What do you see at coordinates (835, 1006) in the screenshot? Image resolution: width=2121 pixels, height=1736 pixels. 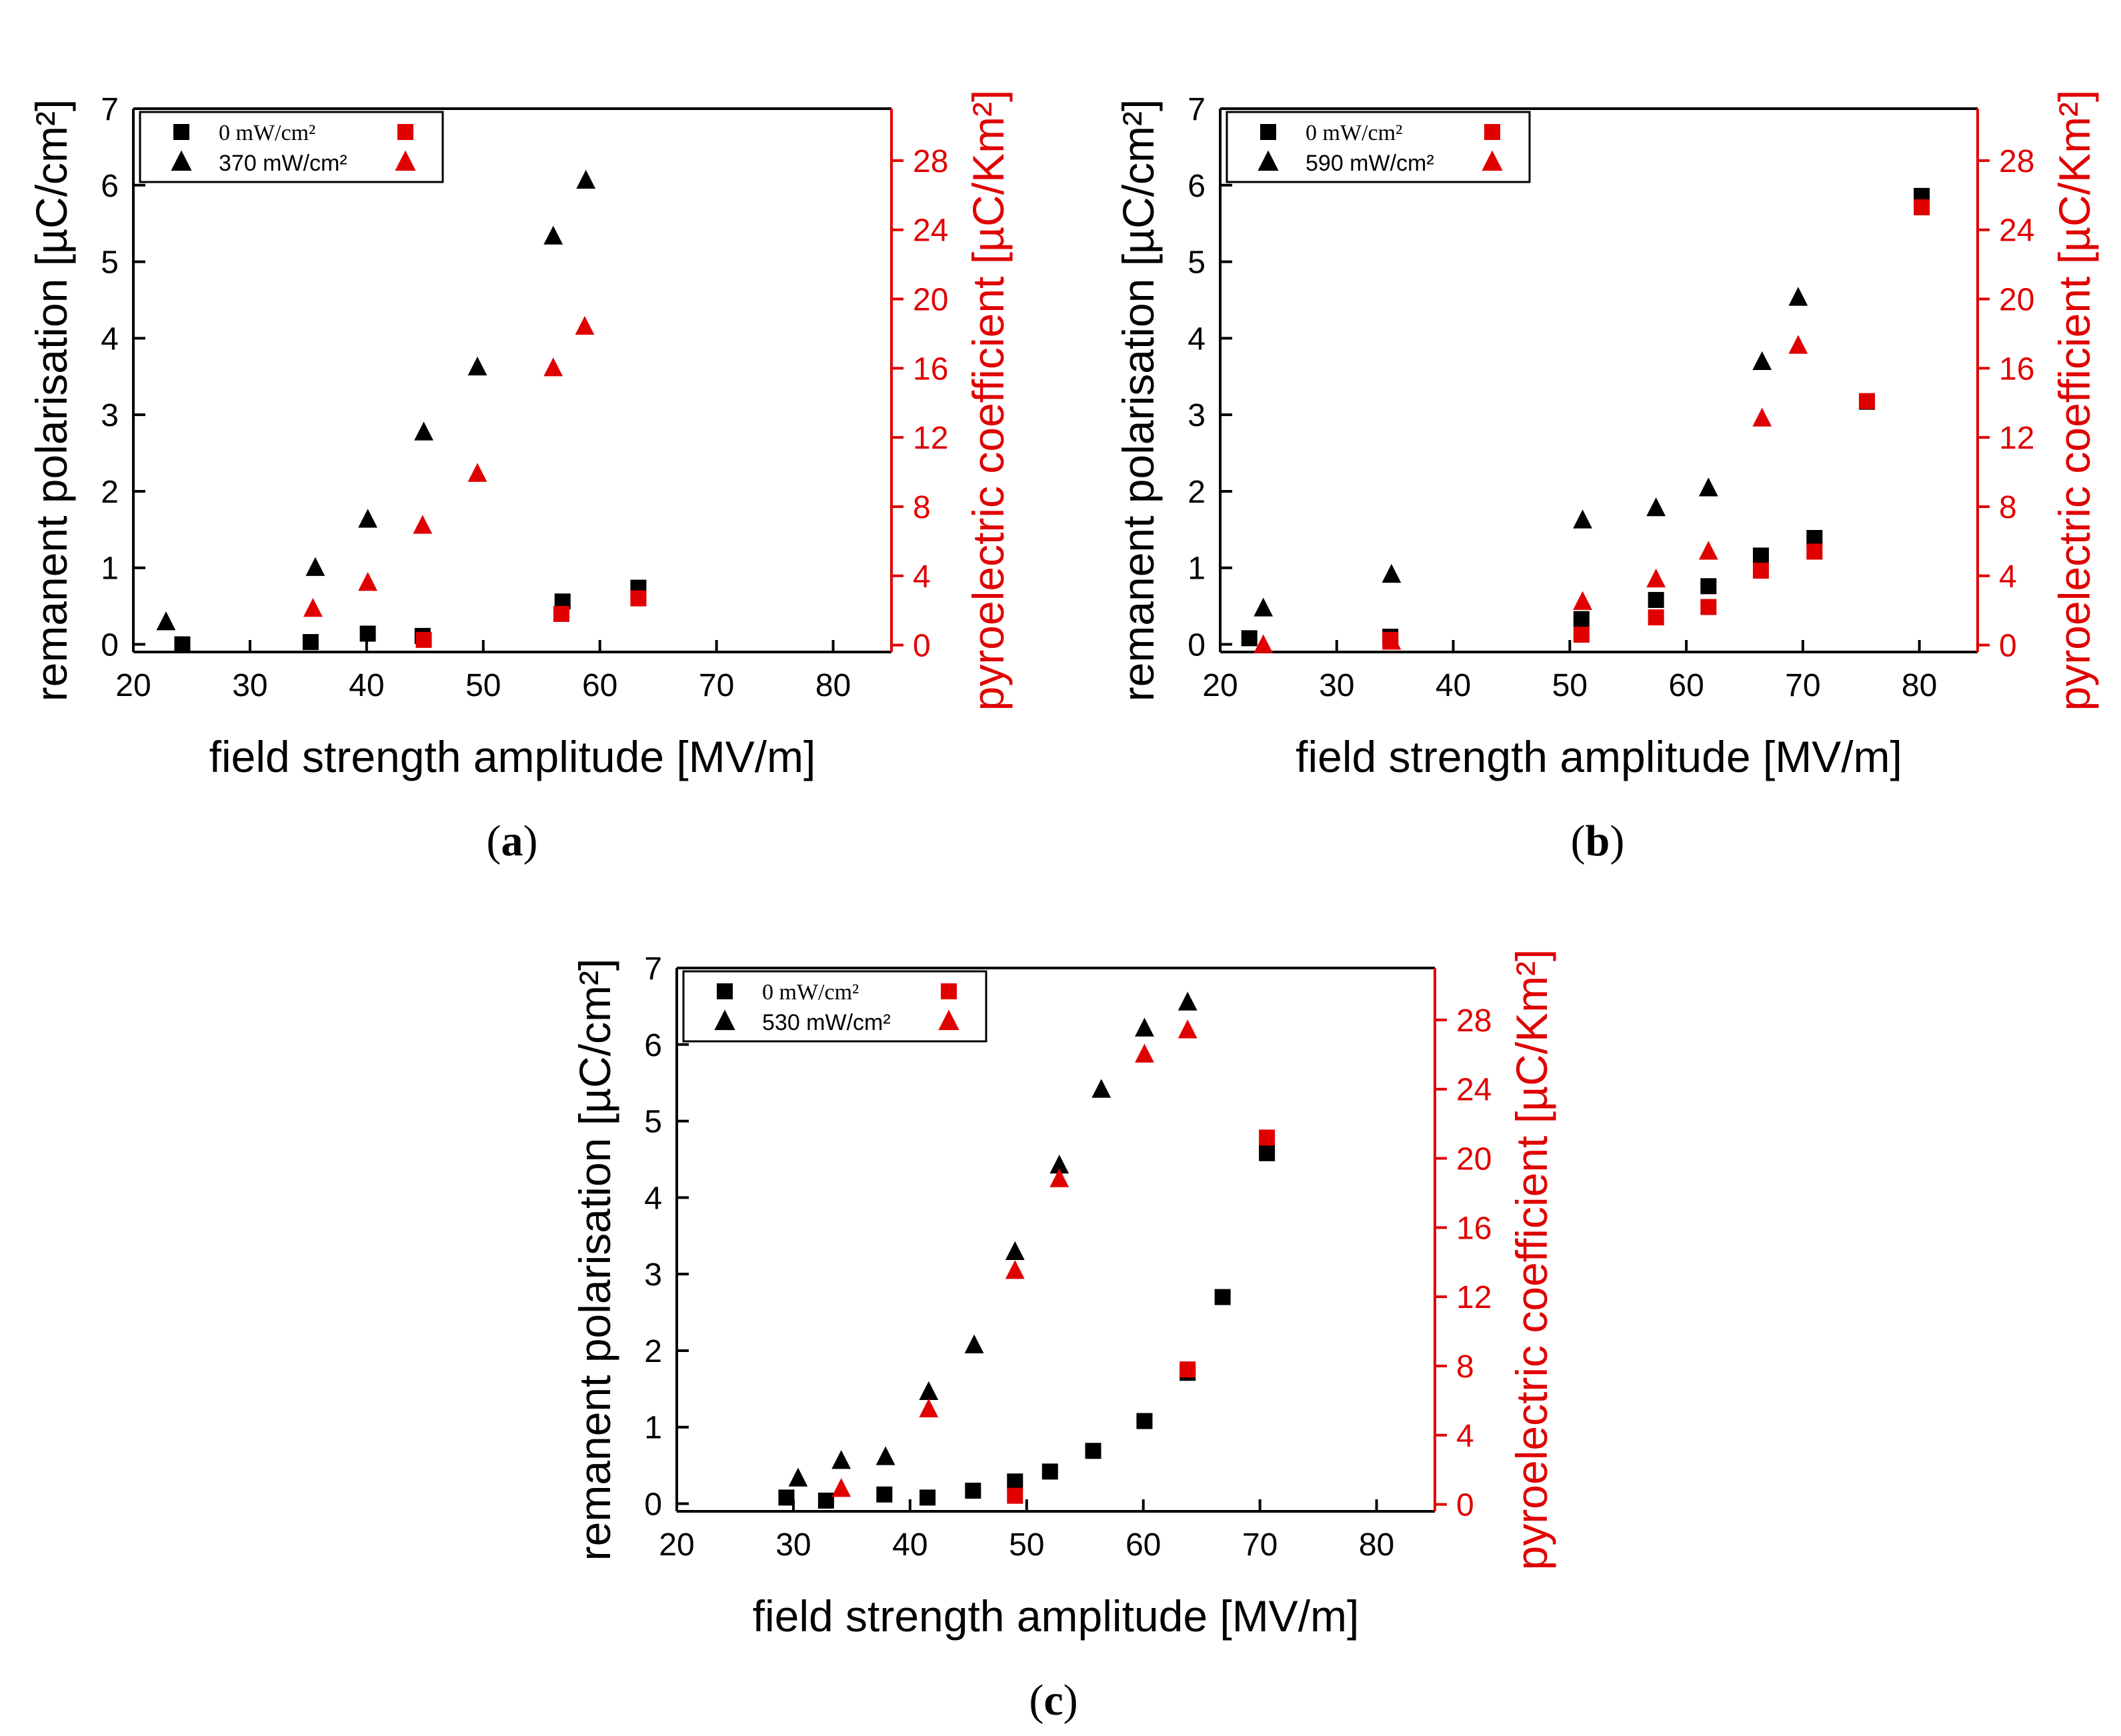 I see `legend: 0 mW/cm² 530 mW/cm²` at bounding box center [835, 1006].